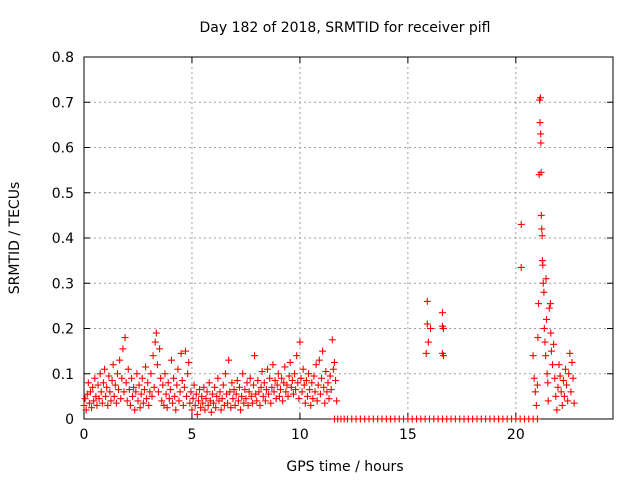  What do you see at coordinates (69, 420) in the screenshot?
I see `y-tick-label: 0` at bounding box center [69, 420].